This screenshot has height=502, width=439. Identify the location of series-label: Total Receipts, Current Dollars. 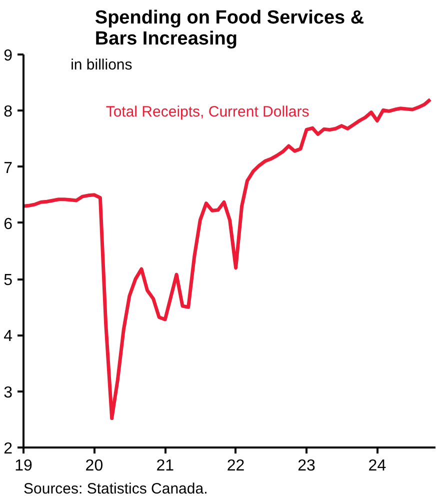
(208, 112).